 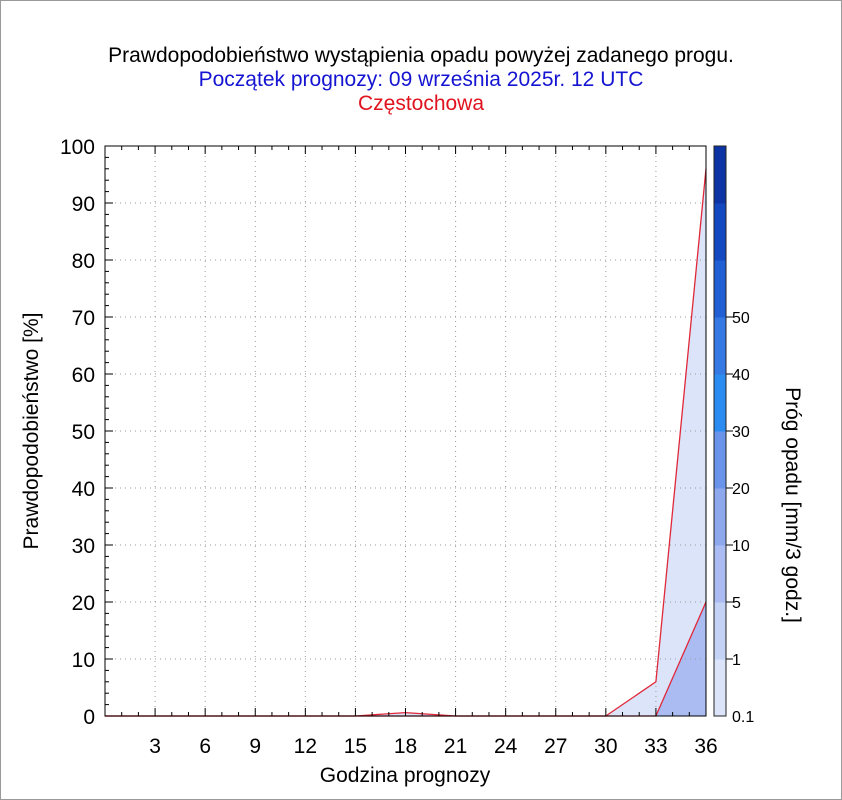 What do you see at coordinates (705, 746) in the screenshot?
I see `x-tick-label: 36` at bounding box center [705, 746].